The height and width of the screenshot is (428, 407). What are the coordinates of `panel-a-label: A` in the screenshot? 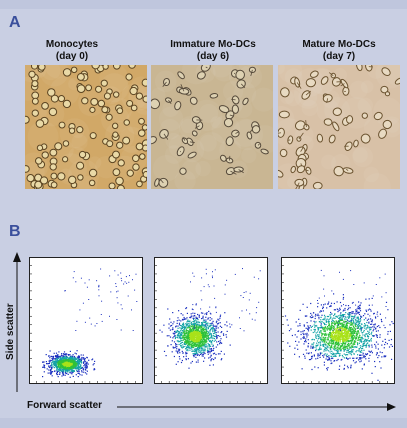 It's located at (15, 22).